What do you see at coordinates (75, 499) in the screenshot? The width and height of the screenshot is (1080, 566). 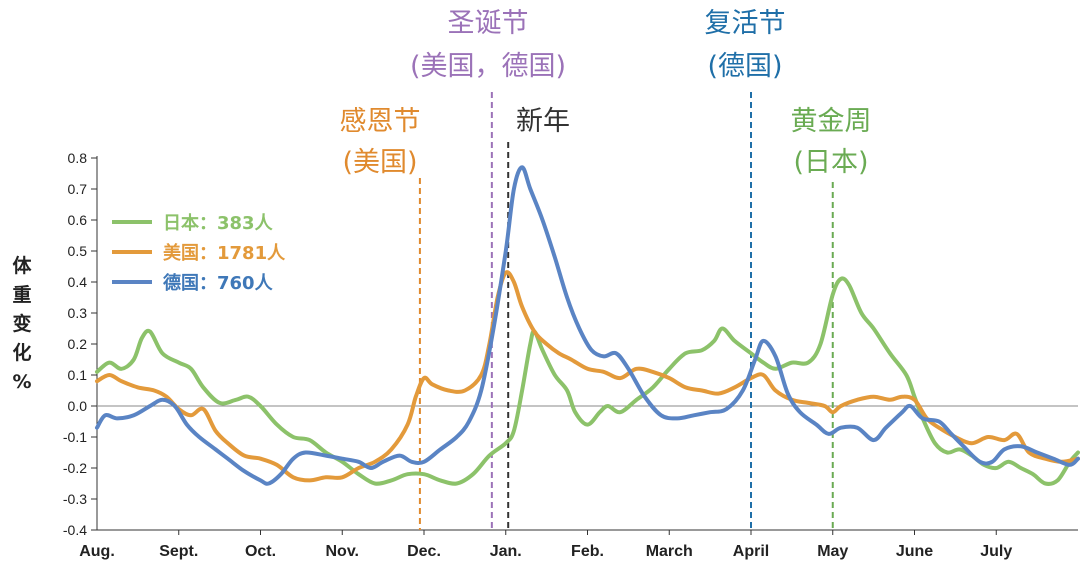 I see `y-tick-label: -0.3` at bounding box center [75, 499].